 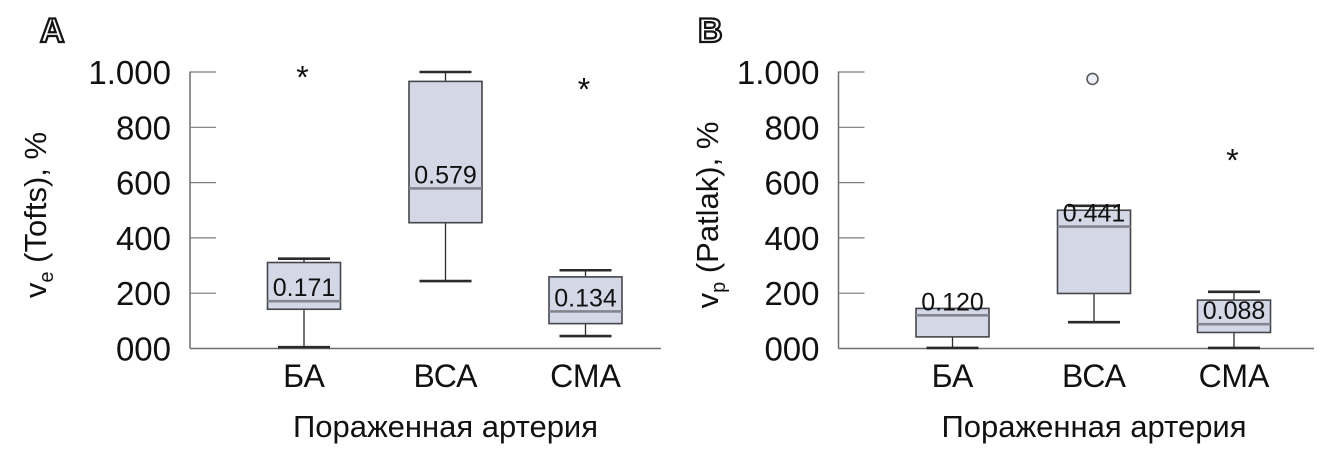 I want to click on median-value-label: 0.579, so click(x=445, y=175).